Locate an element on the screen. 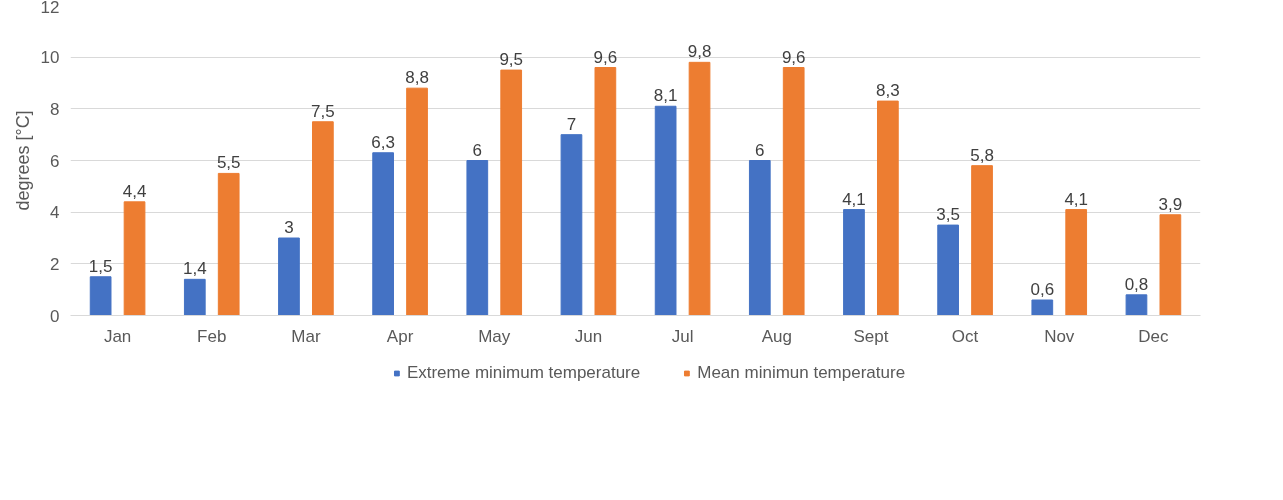  data-label: 4,4 is located at coordinates (134, 191).